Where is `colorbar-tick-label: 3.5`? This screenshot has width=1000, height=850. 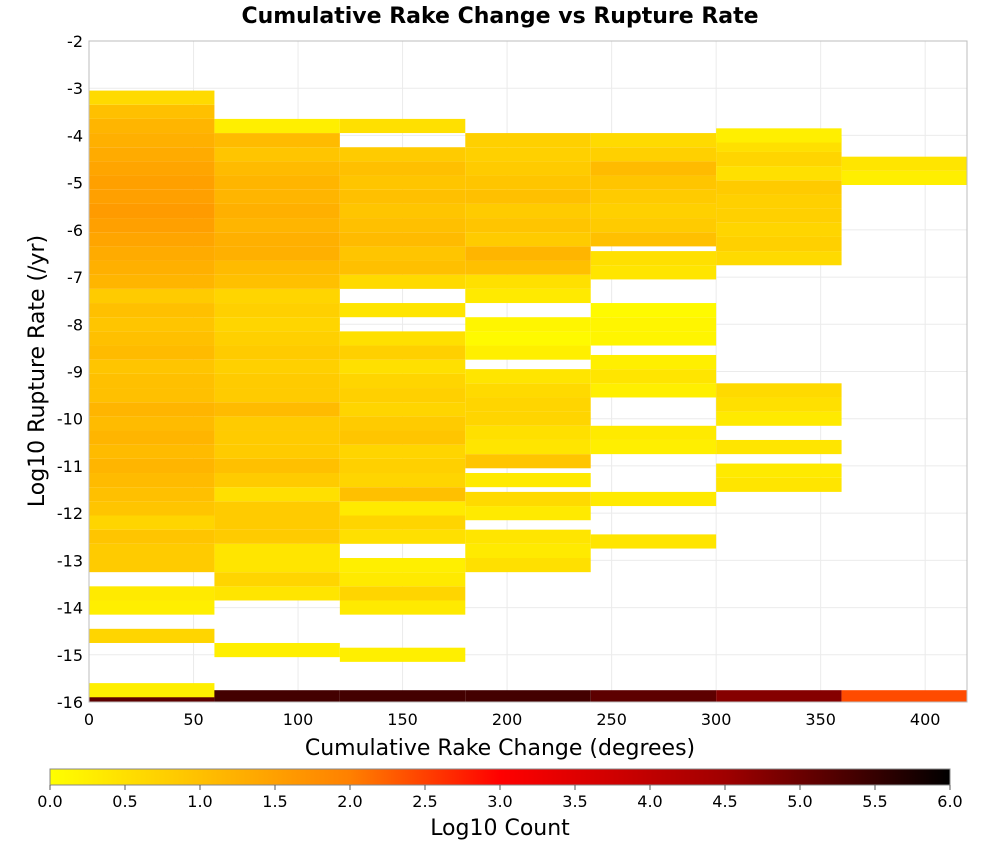
colorbar-tick-label: 3.5 is located at coordinates (574, 801).